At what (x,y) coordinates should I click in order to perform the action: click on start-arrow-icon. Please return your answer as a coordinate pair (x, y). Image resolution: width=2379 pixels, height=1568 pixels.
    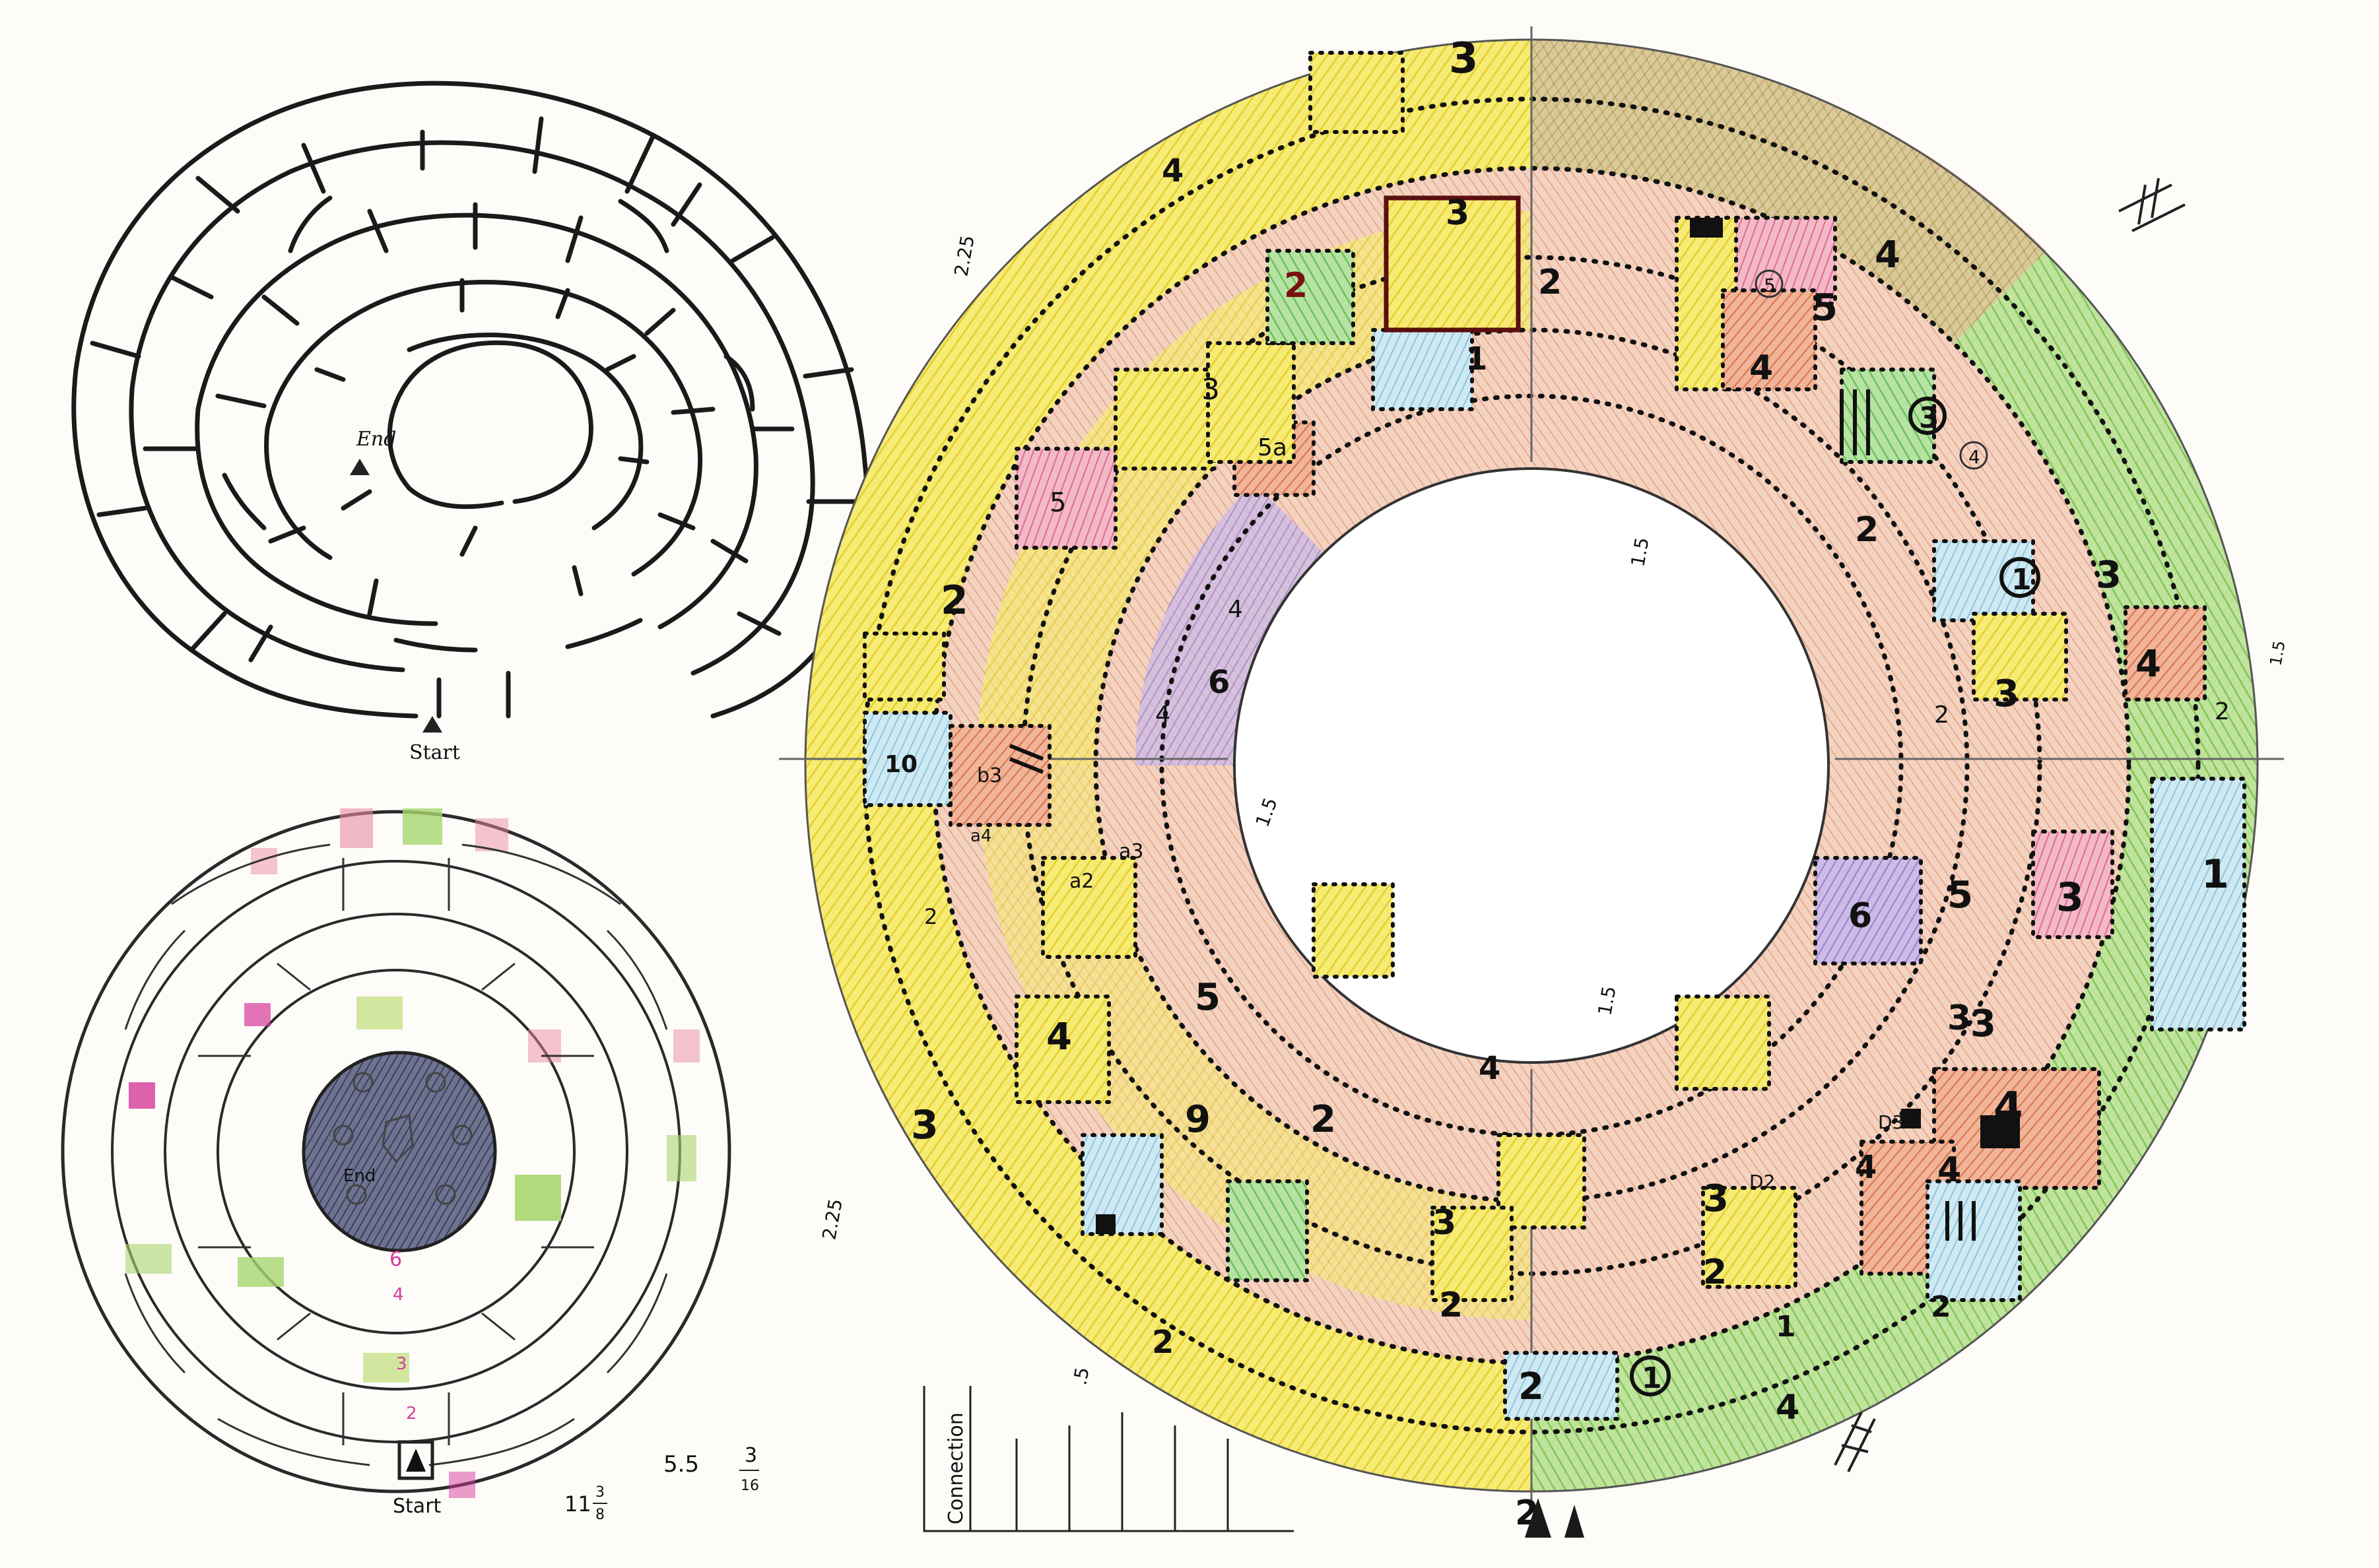
    Looking at the image, I should click on (432, 724).